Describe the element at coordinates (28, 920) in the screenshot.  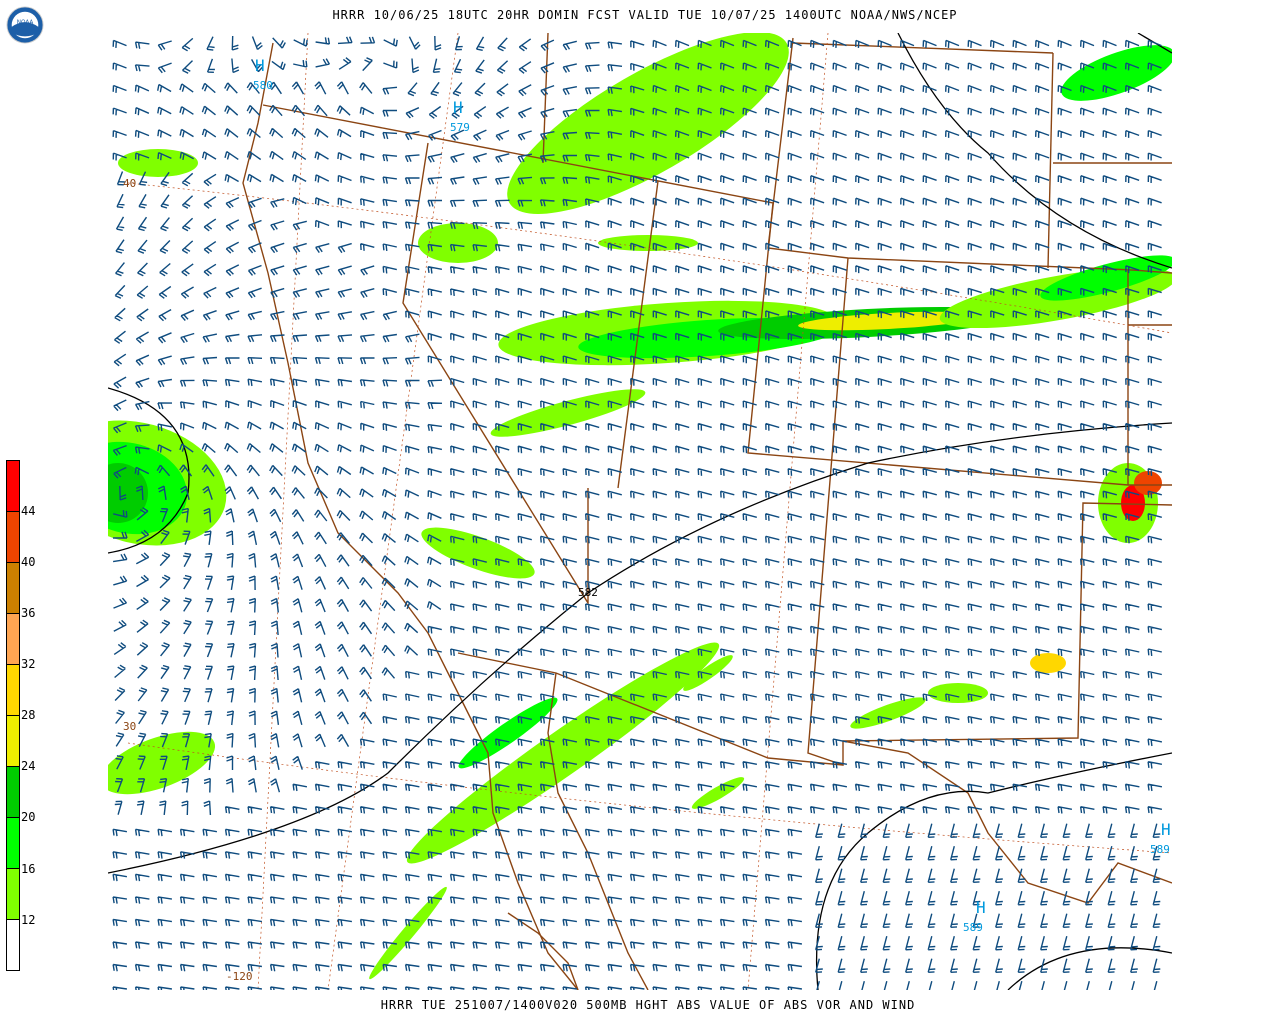
I see `colorbar-label: 12` at that location.